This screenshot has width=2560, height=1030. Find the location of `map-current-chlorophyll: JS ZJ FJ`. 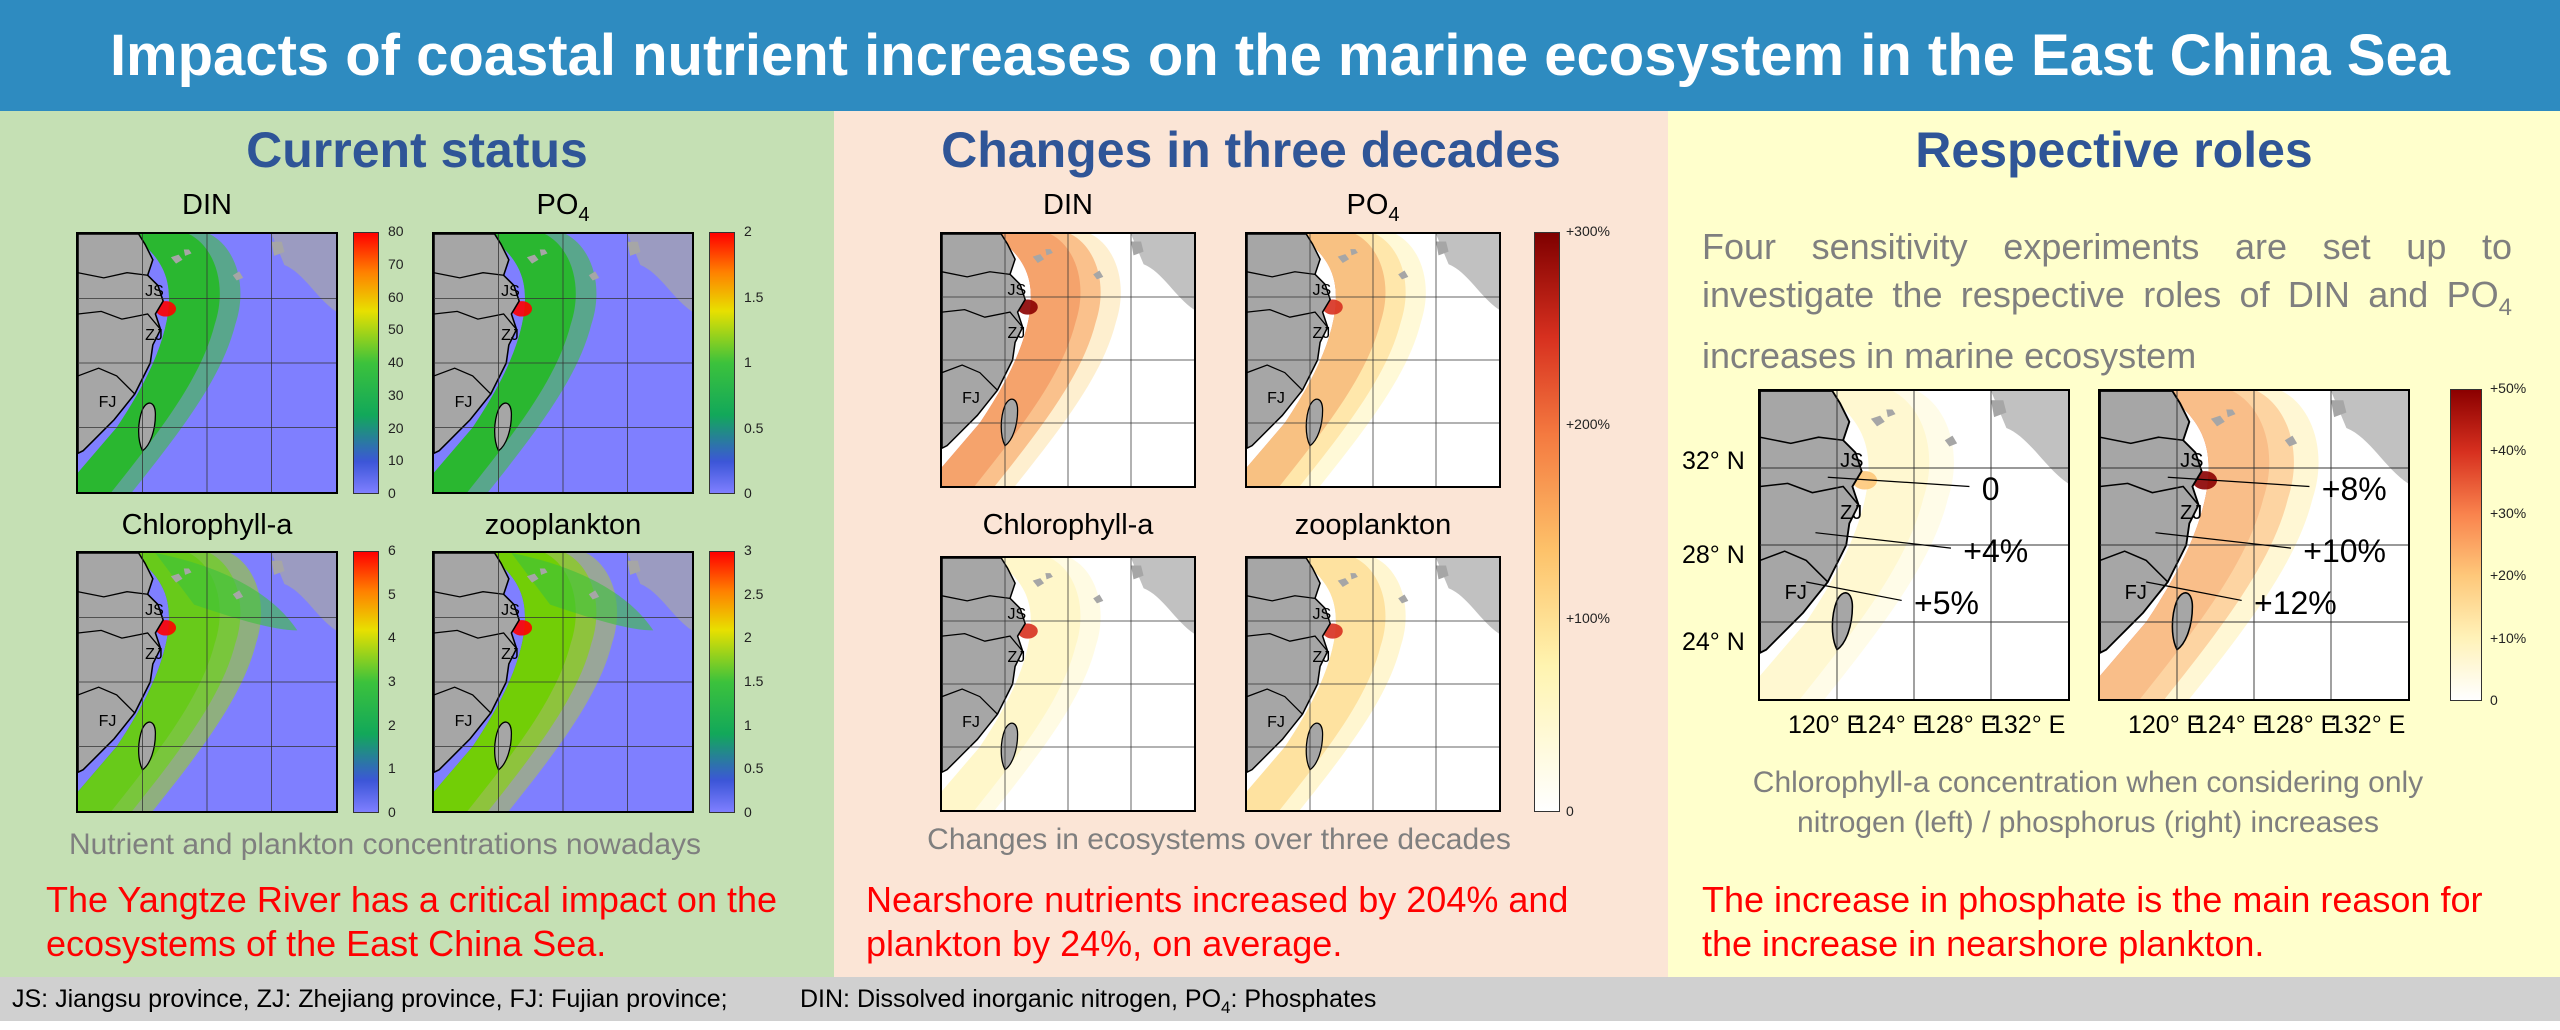

map-current-chlorophyll: JS ZJ FJ is located at coordinates (207, 682).